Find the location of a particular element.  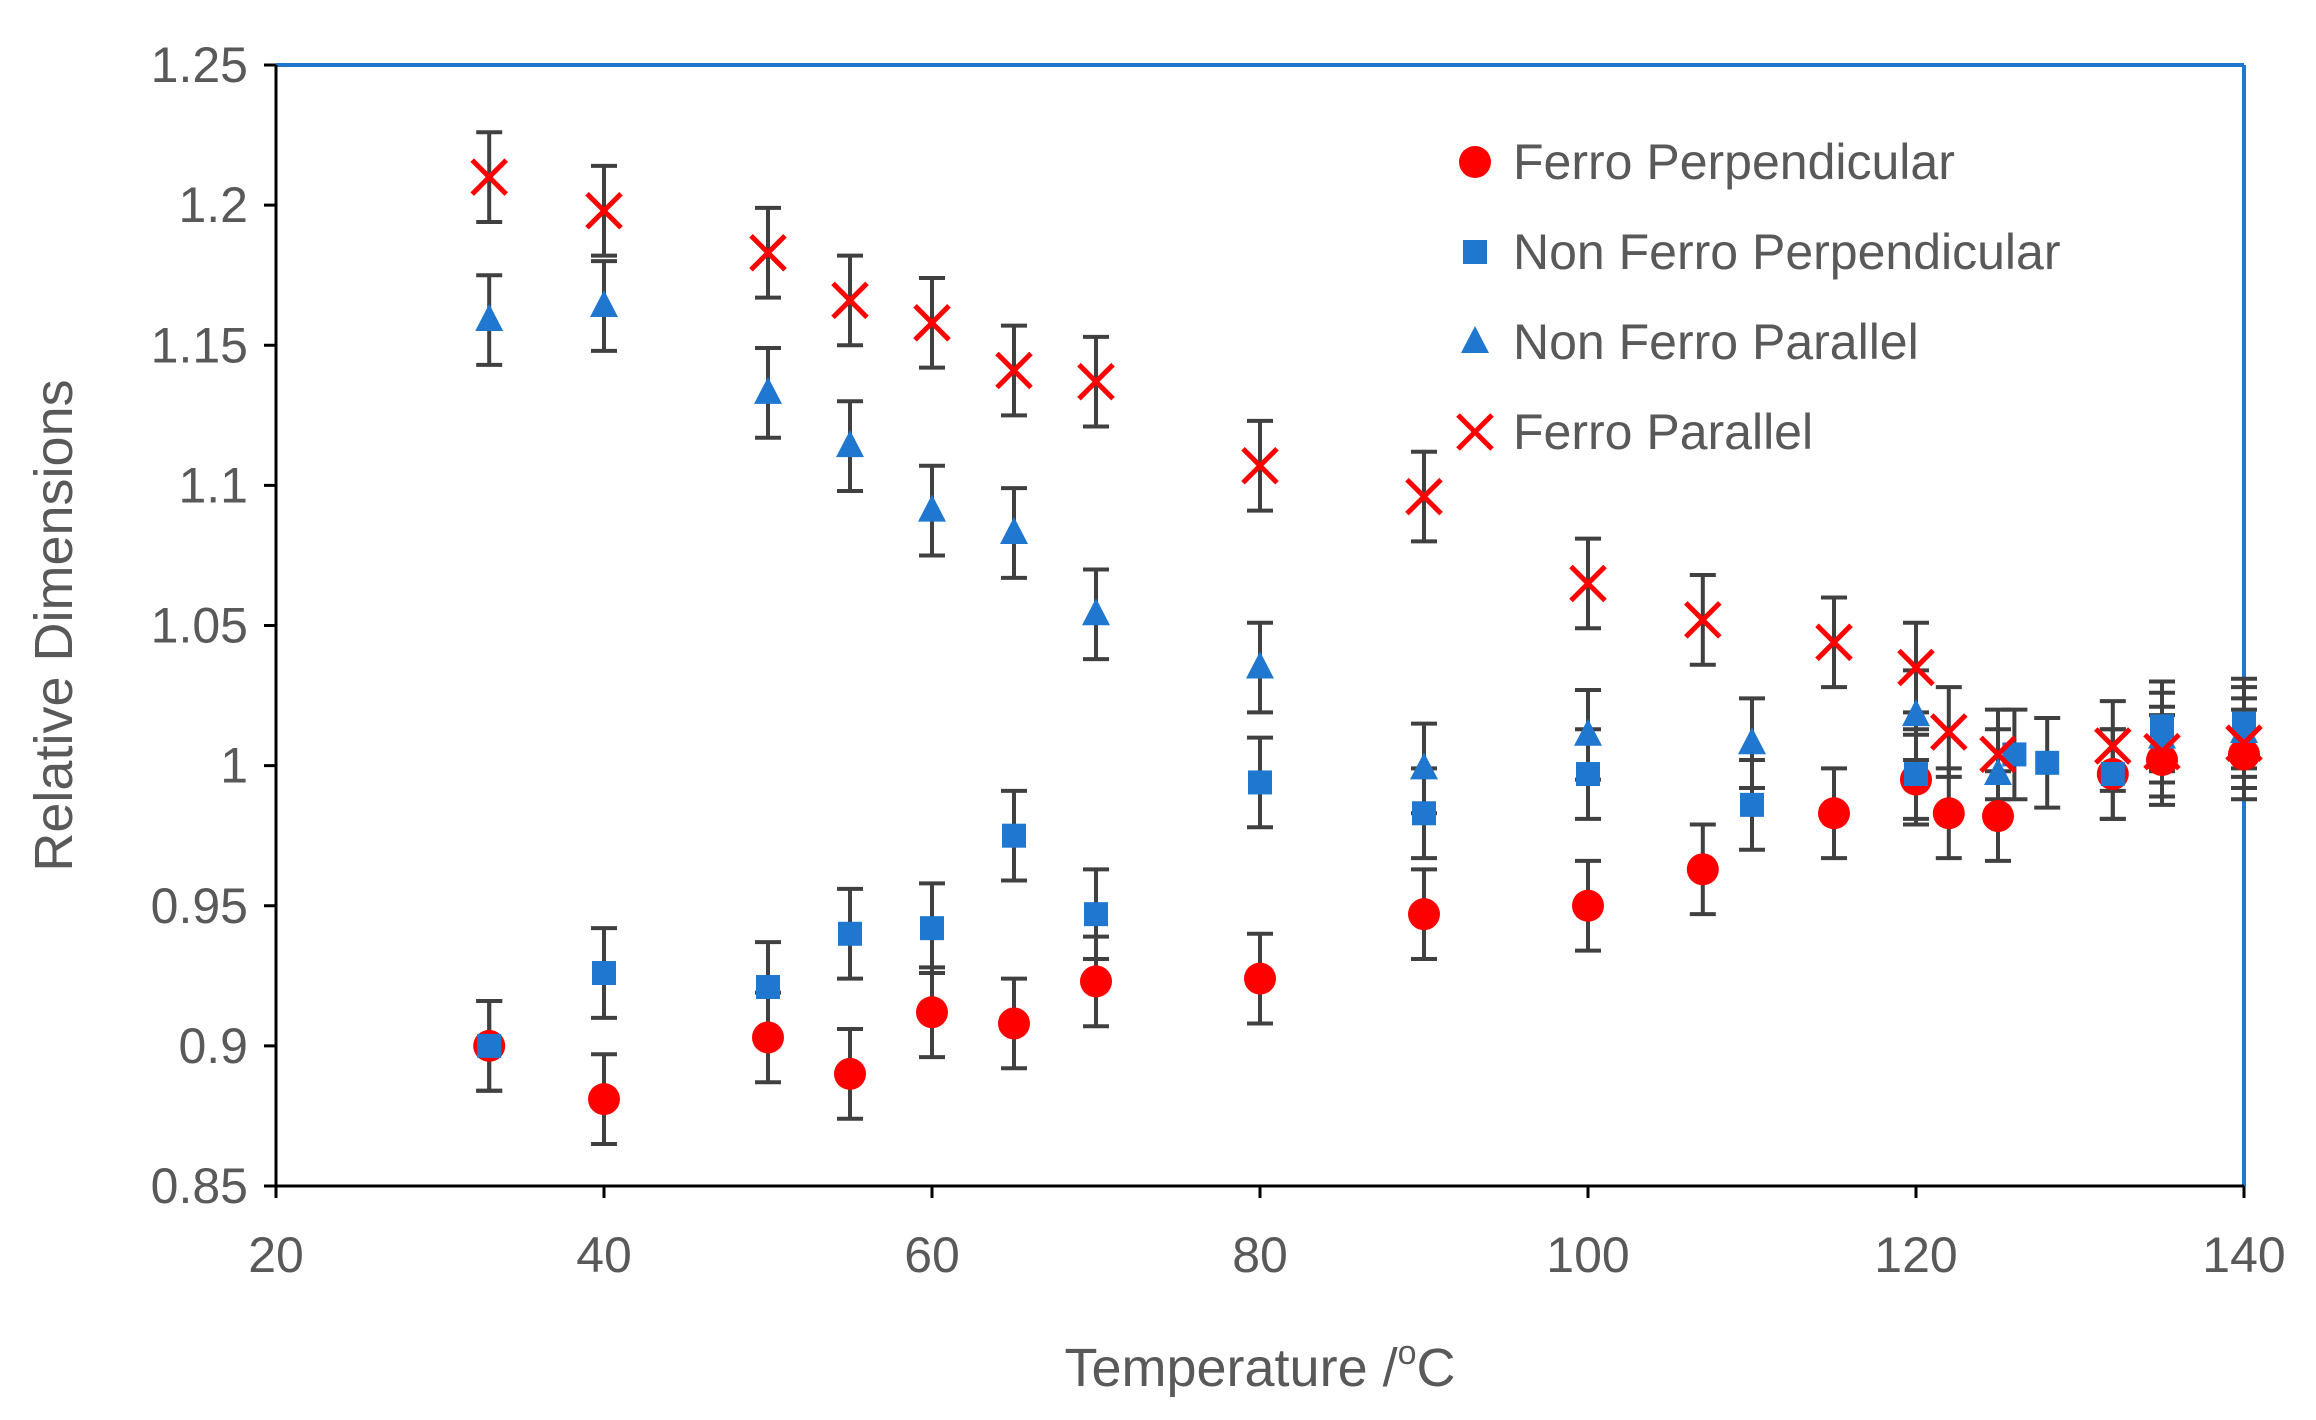

legend-label: Ferro Perpendicular is located at coordinates (1734, 162).